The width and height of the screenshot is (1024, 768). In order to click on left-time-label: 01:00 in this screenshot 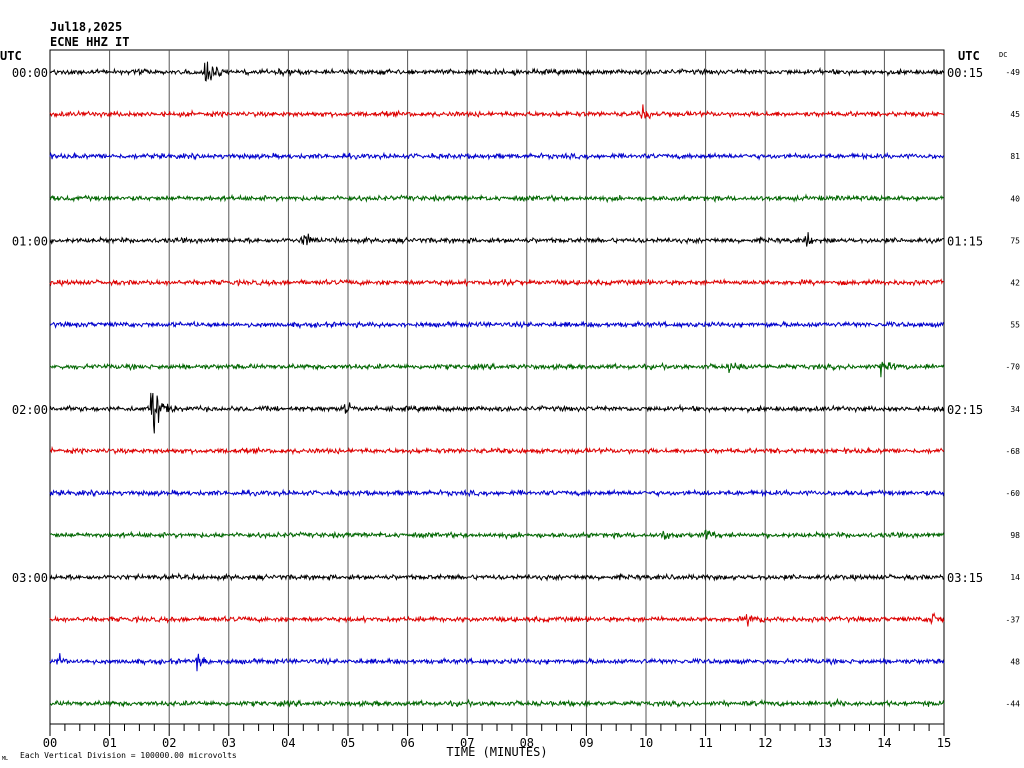, I will do `click(30, 241)`.